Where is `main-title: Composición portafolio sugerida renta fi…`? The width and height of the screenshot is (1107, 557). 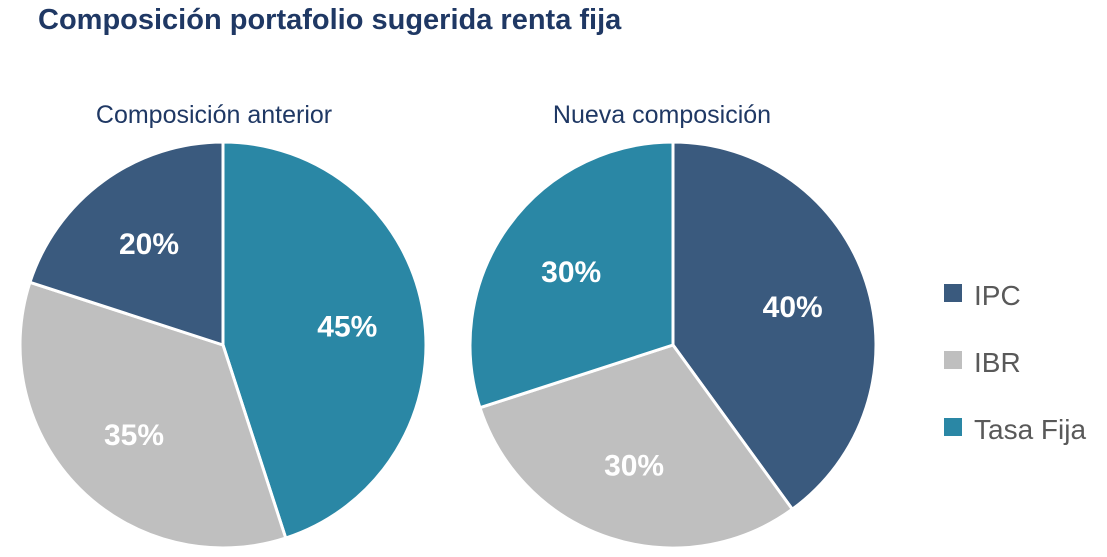 main-title: Composición portafolio sugerida renta fi… is located at coordinates (330, 20).